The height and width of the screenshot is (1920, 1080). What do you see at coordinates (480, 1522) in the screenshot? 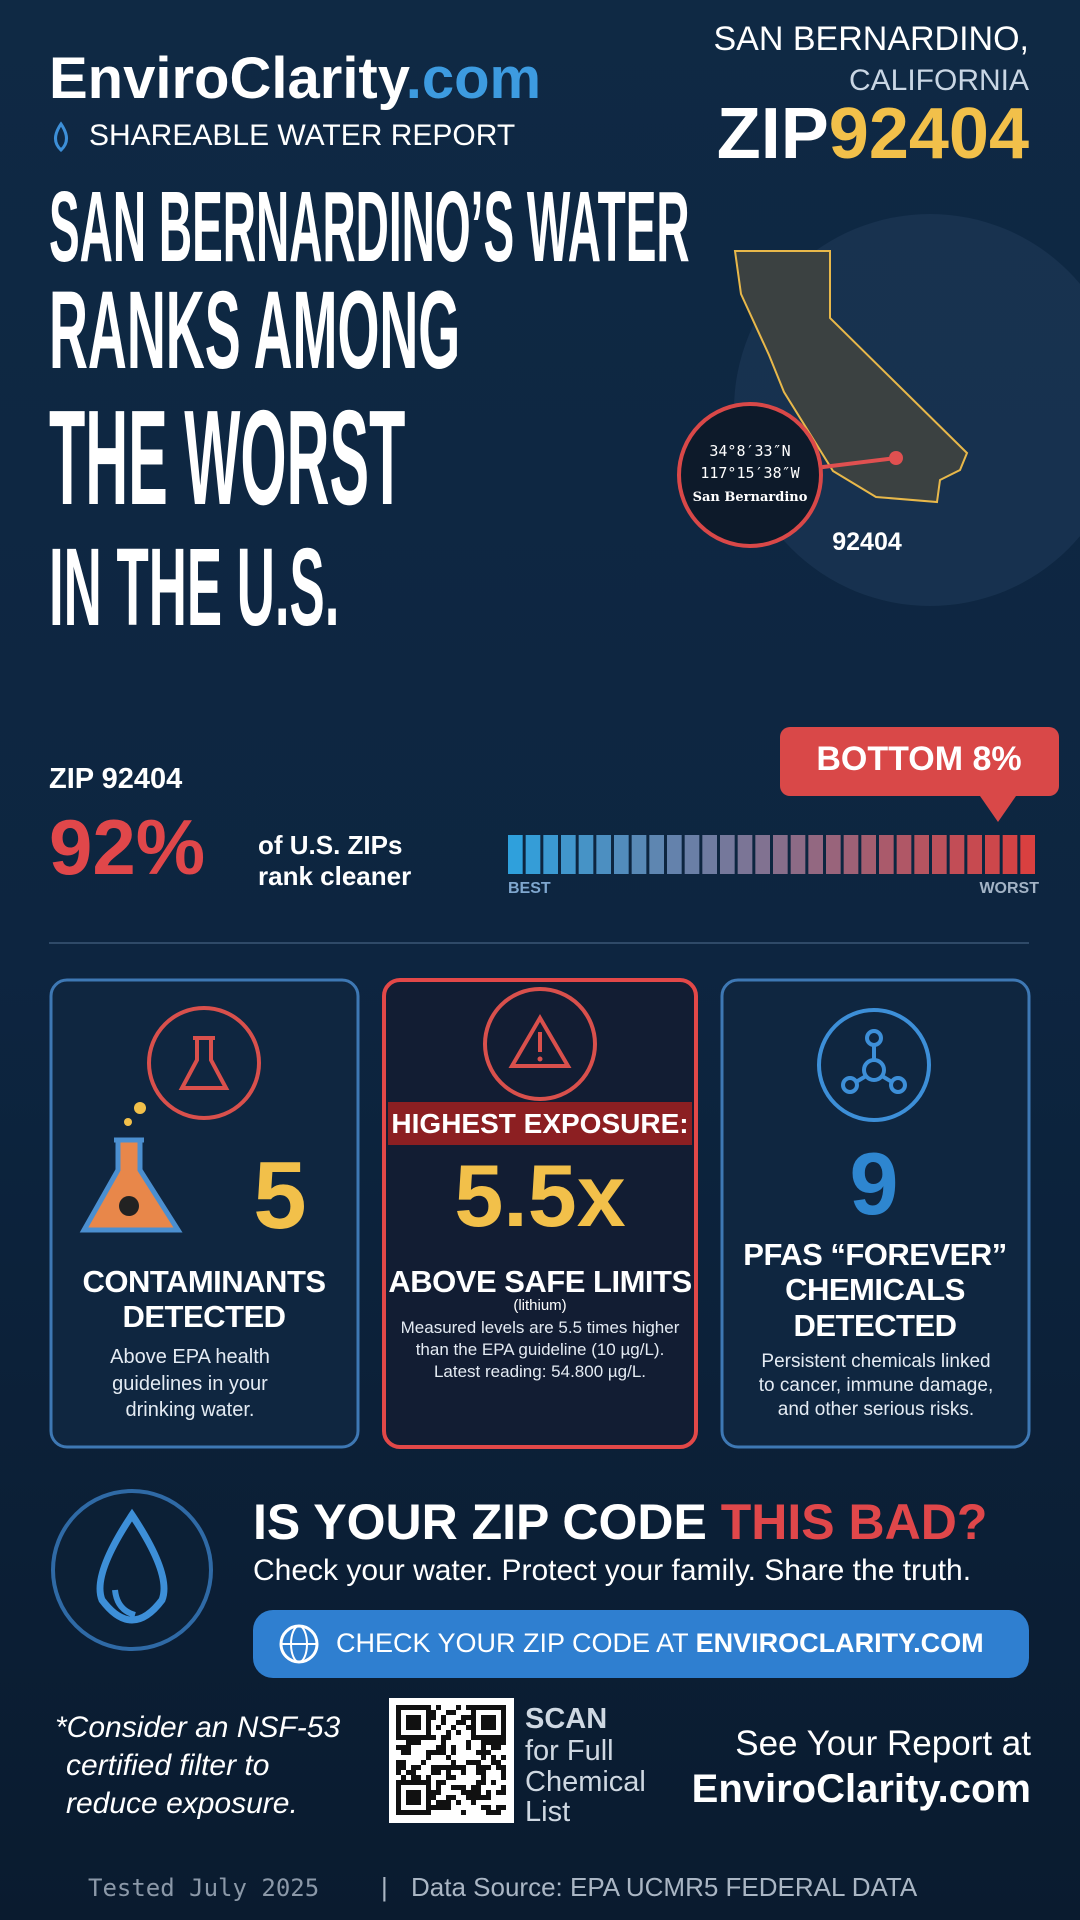
I see `cta-question-main: IS YOUR ZIP CODE` at bounding box center [480, 1522].